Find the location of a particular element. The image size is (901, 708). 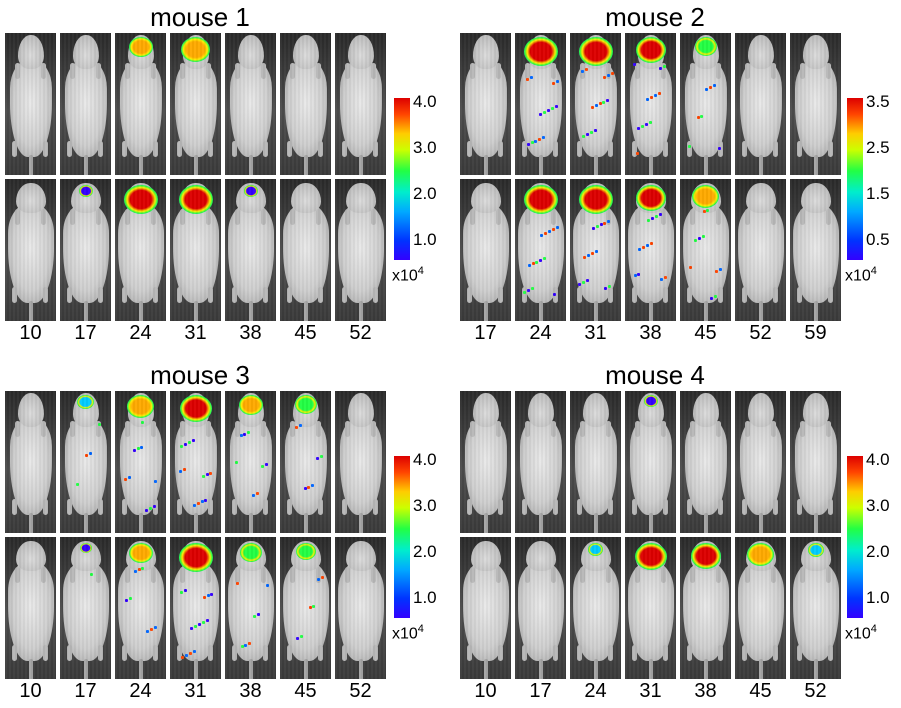

scale-unit-exponent: 4 is located at coordinates (420, 629).